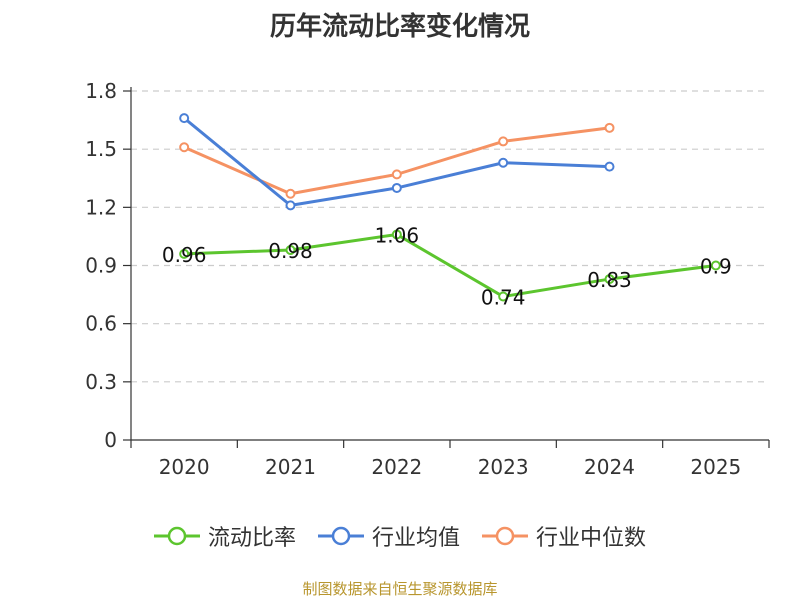  I want to click on legend-label: 行业中位数, so click(591, 538).